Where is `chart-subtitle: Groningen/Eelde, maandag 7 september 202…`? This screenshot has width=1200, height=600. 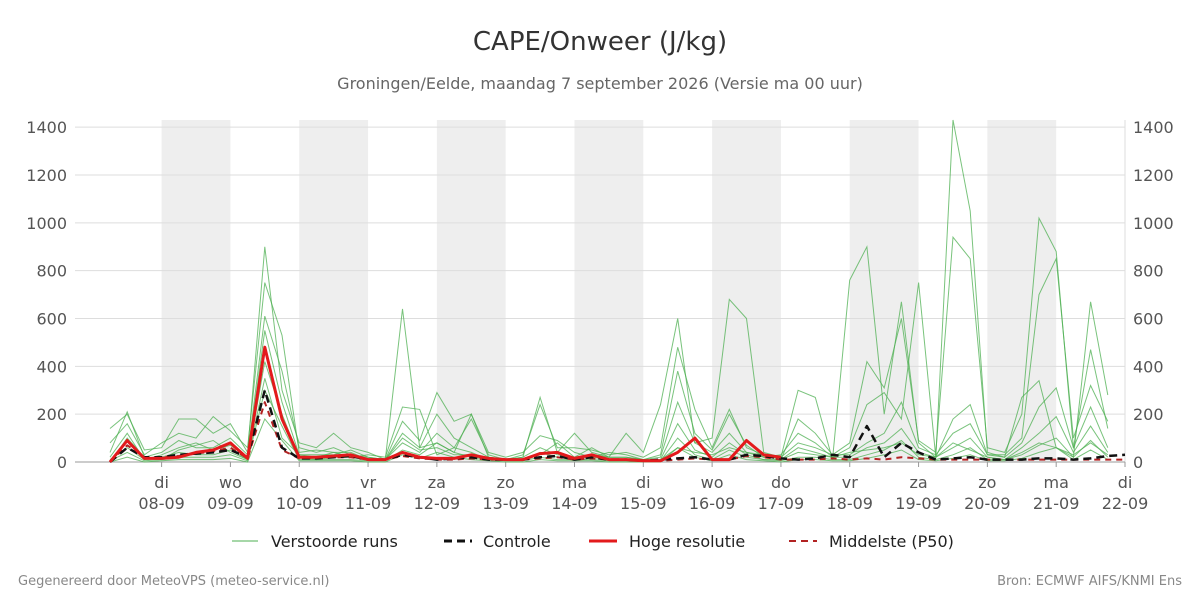
chart-subtitle: Groningen/Eelde, maandag 7 september 202… is located at coordinates (600, 83).